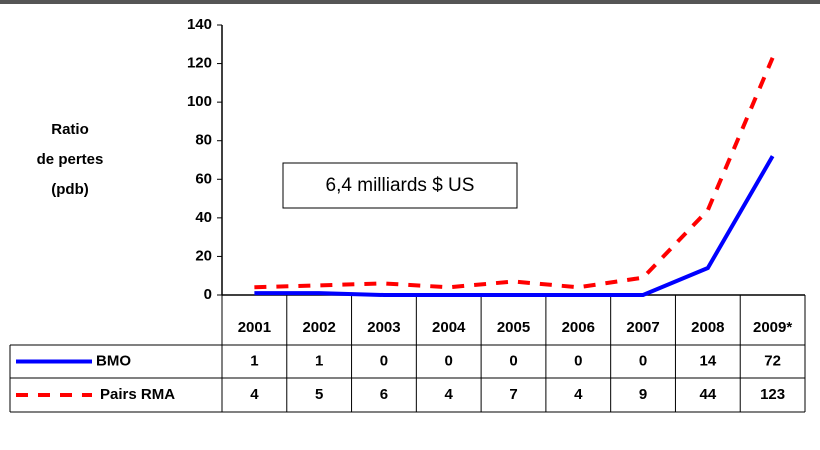 This screenshot has height=450, width=820. I want to click on y-tick-label: 140, so click(199, 24).